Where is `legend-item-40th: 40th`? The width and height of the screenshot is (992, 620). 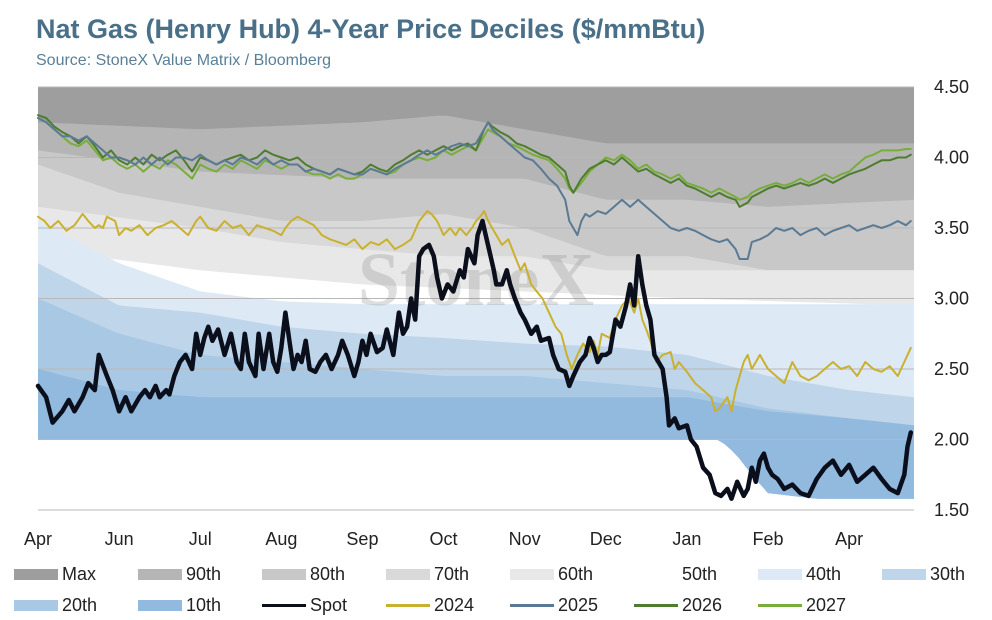
legend-item-40th: 40th is located at coordinates (799, 574).